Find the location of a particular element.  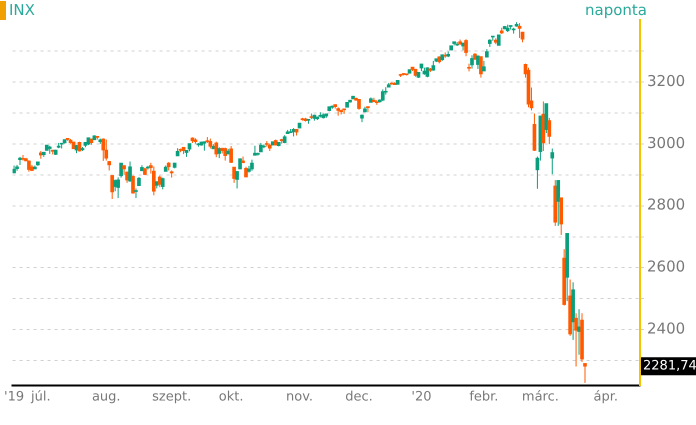

y-tick-label: 3000 is located at coordinates (666, 143).